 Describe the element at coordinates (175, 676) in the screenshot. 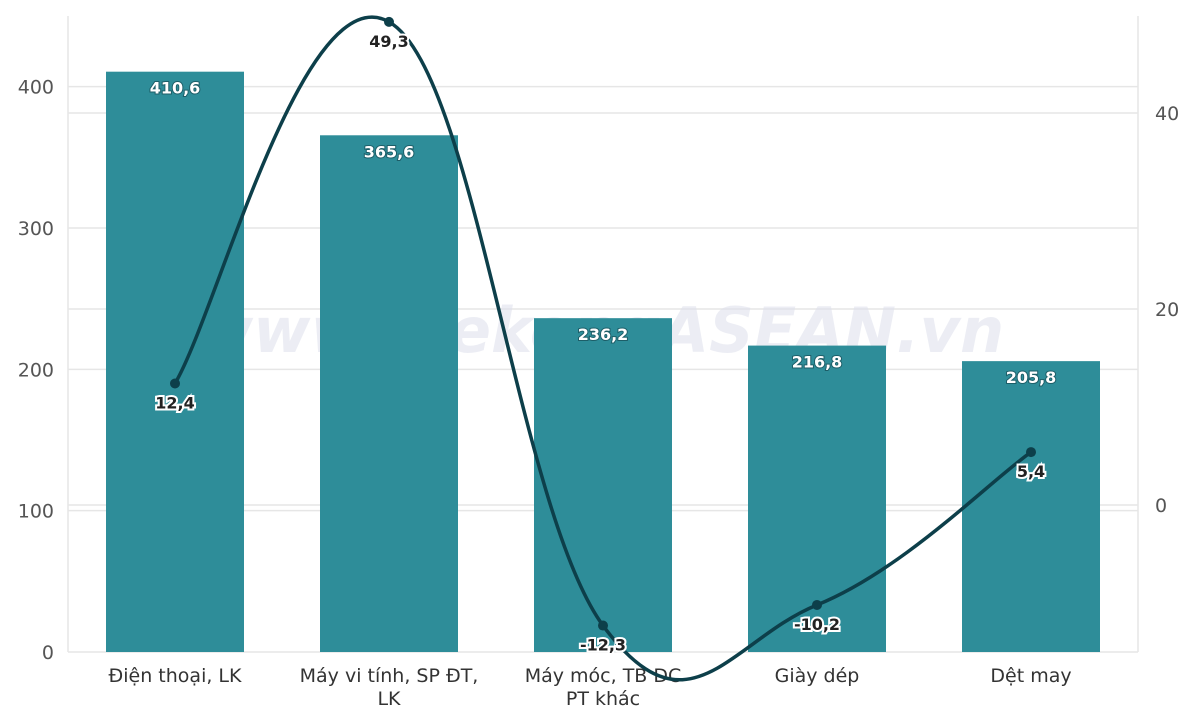

I see `category-label: Điện thoại, LK` at that location.